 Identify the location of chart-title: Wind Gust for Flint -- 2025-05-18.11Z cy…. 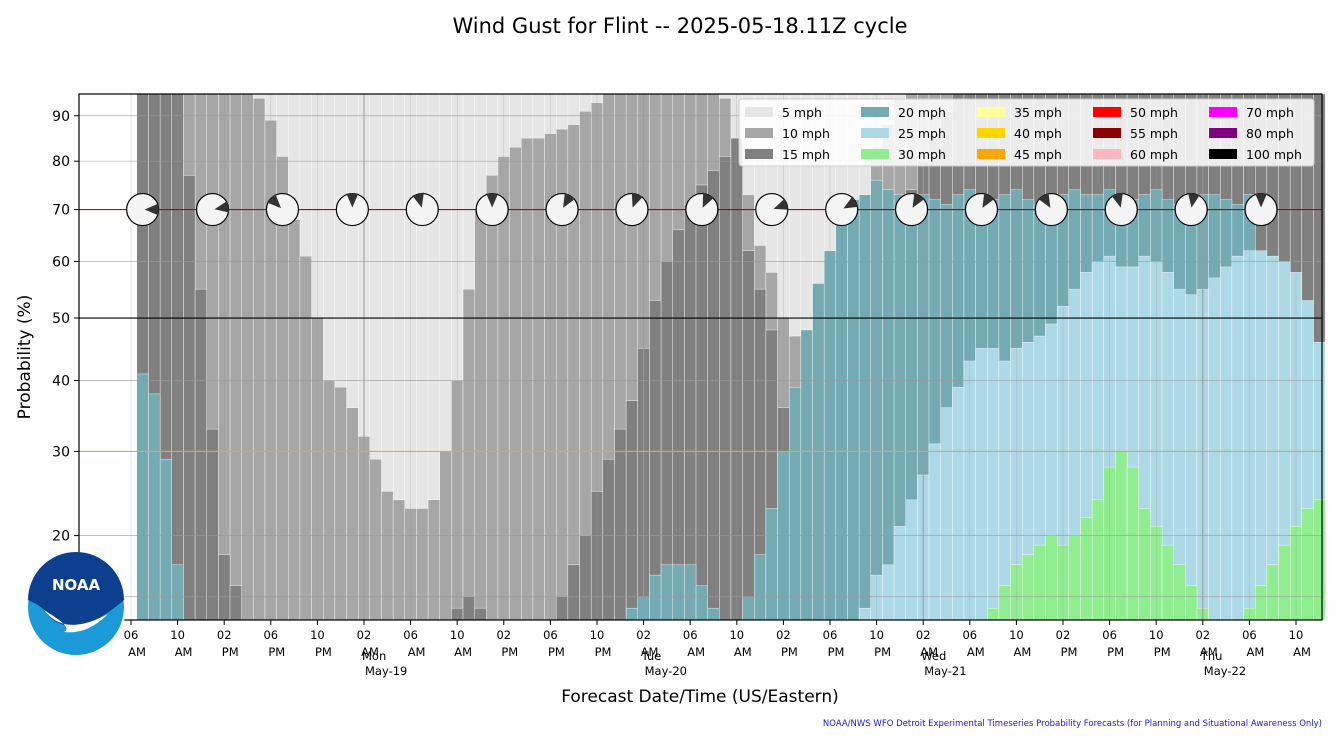
(679, 26).